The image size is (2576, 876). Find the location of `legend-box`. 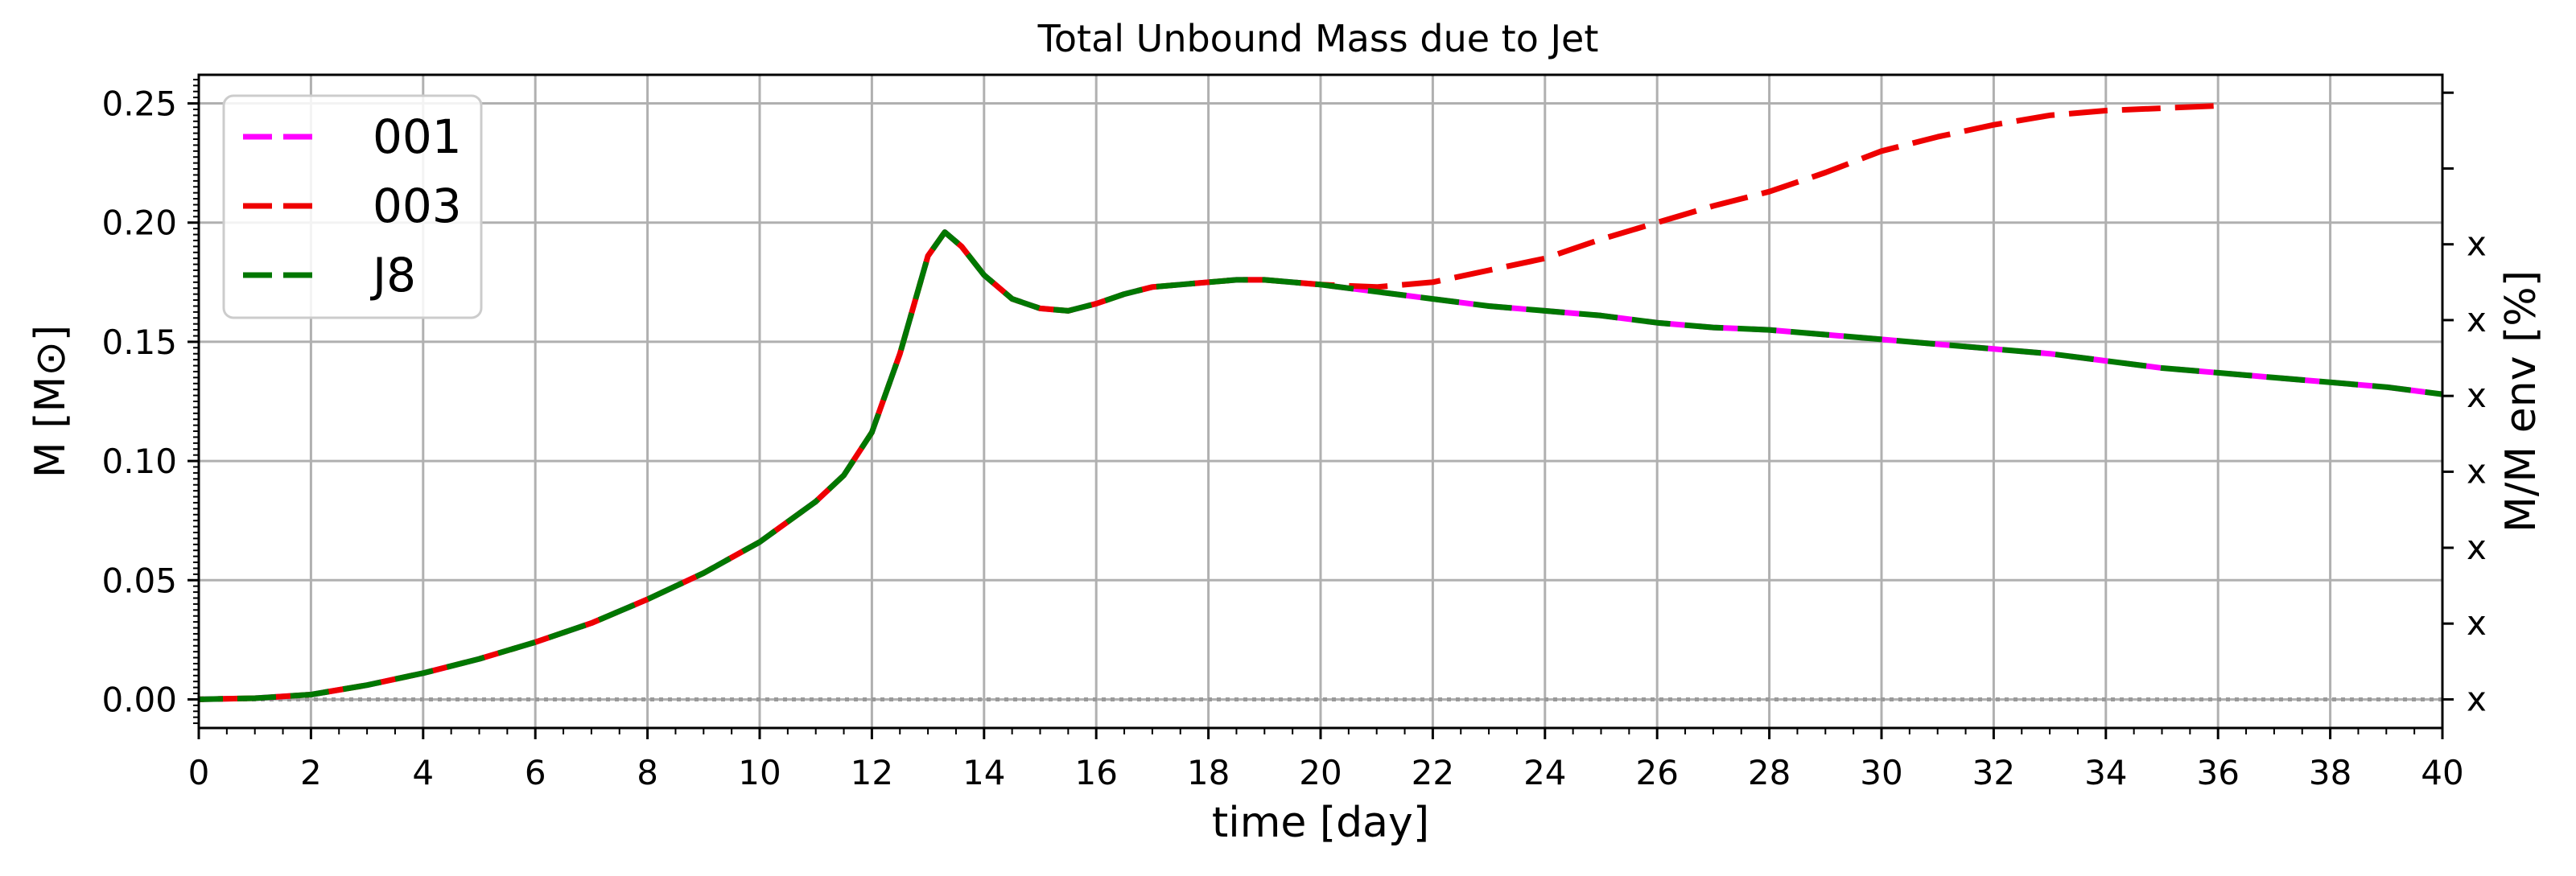

legend-box is located at coordinates (352, 206).